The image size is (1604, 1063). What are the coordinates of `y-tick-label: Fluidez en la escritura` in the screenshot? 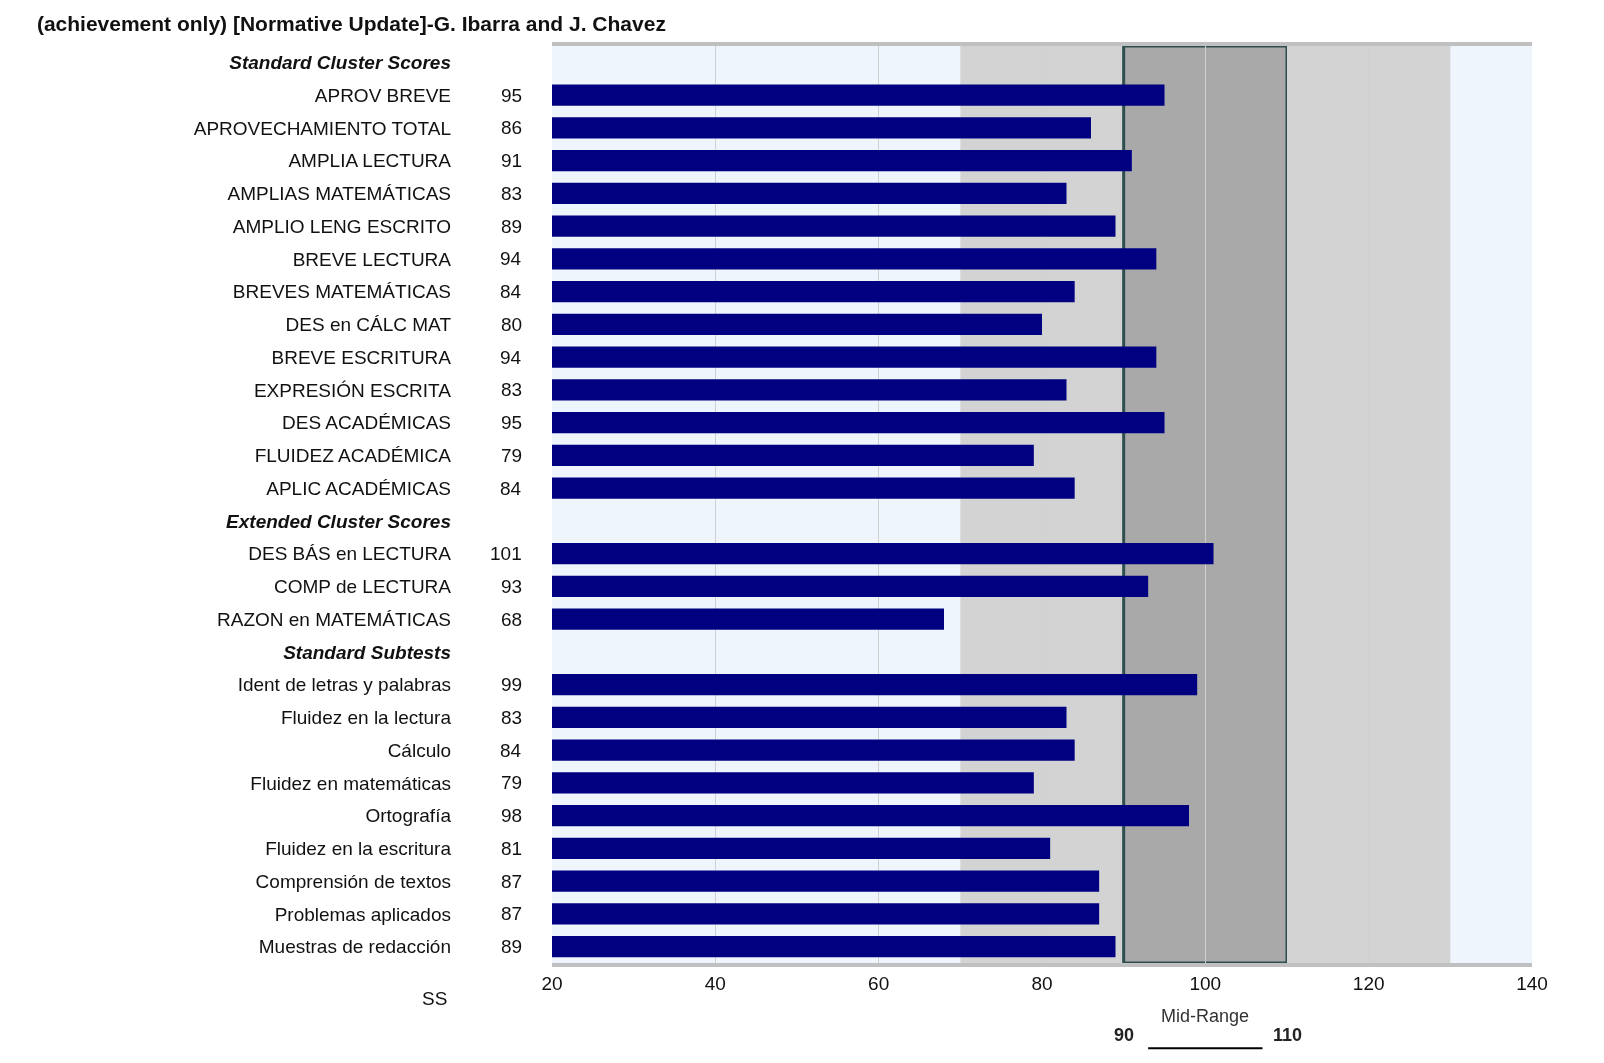 It's located at (358, 849).